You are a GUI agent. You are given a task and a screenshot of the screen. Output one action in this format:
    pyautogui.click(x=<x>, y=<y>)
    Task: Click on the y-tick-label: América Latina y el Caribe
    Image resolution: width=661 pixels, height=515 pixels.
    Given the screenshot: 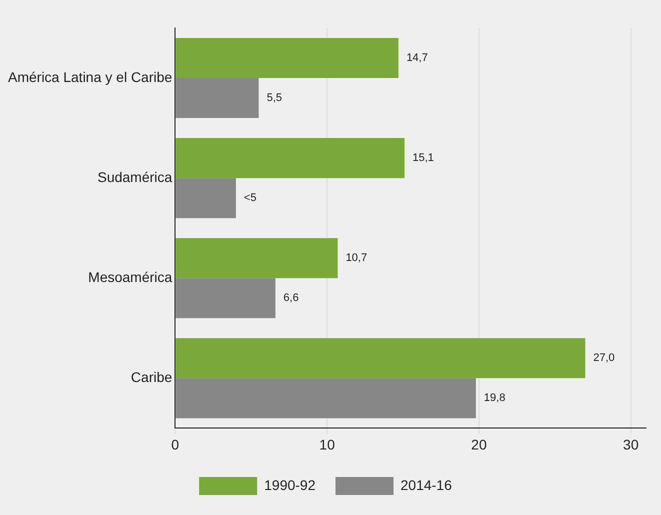 What is the action you would take?
    pyautogui.click(x=90, y=76)
    